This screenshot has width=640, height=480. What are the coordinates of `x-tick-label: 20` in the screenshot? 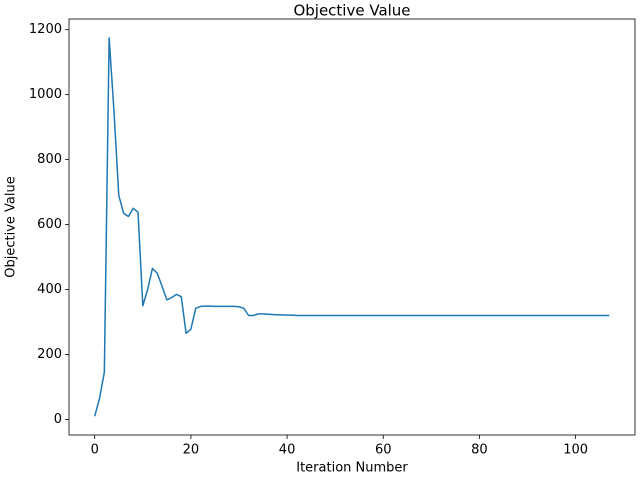 It's located at (191, 450).